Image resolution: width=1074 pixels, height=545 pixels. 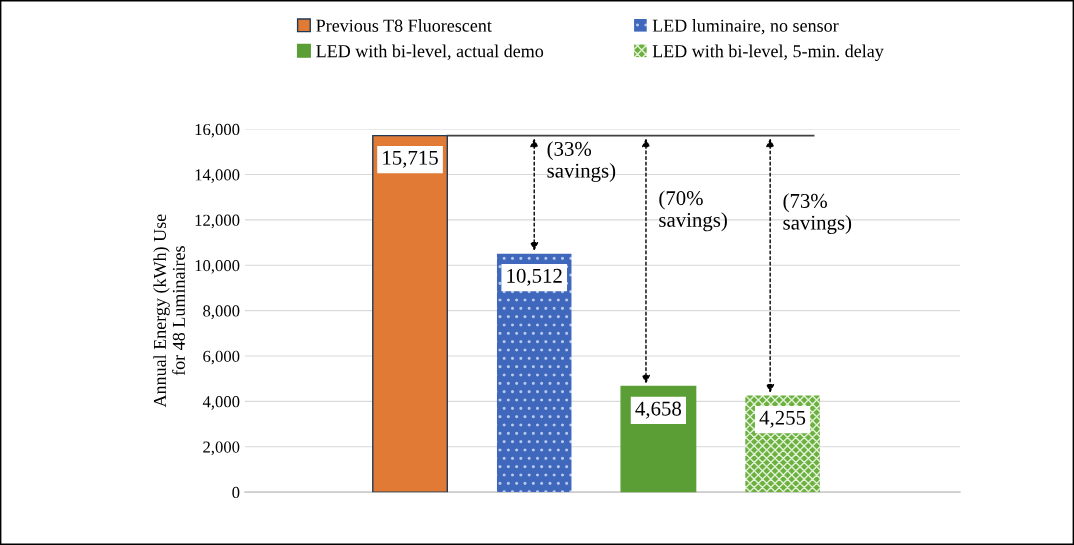 What do you see at coordinates (221, 403) in the screenshot?
I see `y-tick-label: 4,000` at bounding box center [221, 403].